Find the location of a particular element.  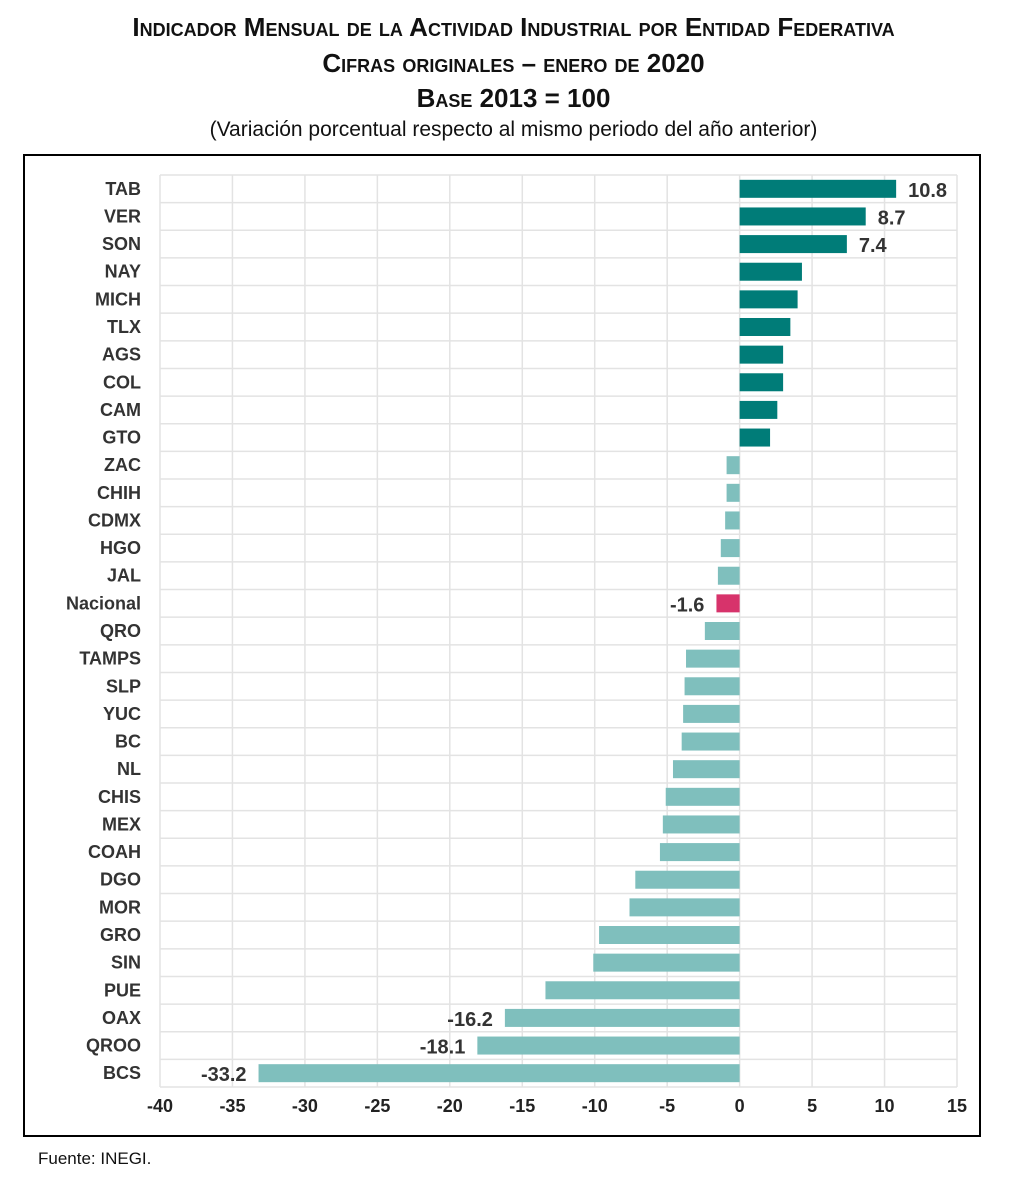

category-label: CDMX is located at coordinates (114, 520).